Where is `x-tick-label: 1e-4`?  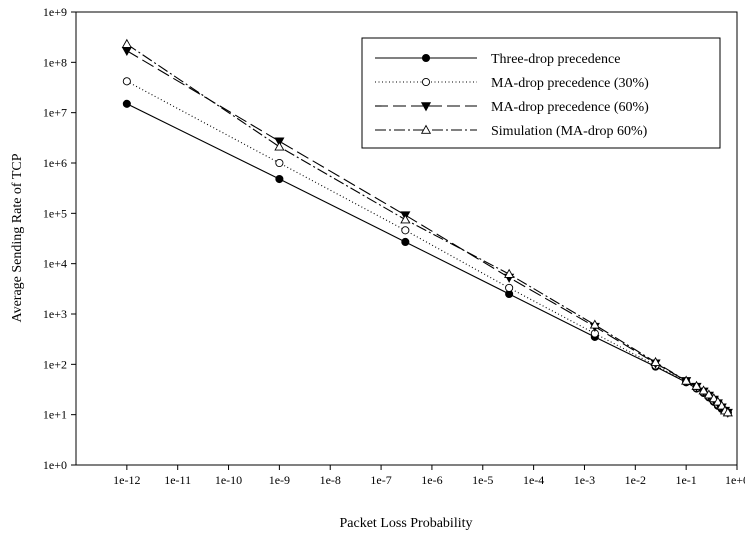
x-tick-label: 1e-4 is located at coordinates (533, 480).